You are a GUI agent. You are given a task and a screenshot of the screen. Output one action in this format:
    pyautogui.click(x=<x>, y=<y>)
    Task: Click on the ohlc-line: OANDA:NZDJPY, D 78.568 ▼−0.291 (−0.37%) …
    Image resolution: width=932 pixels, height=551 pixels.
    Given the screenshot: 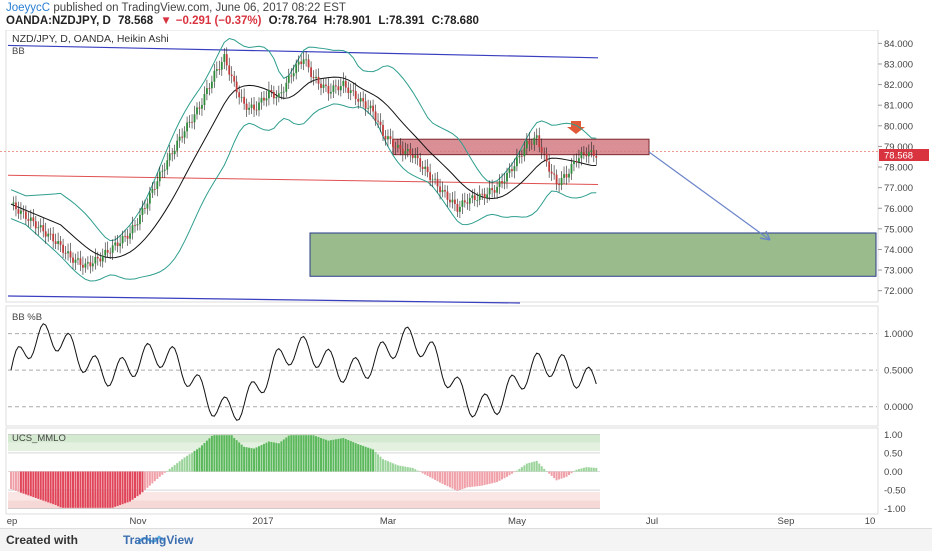 What is the action you would take?
    pyautogui.click(x=244, y=21)
    